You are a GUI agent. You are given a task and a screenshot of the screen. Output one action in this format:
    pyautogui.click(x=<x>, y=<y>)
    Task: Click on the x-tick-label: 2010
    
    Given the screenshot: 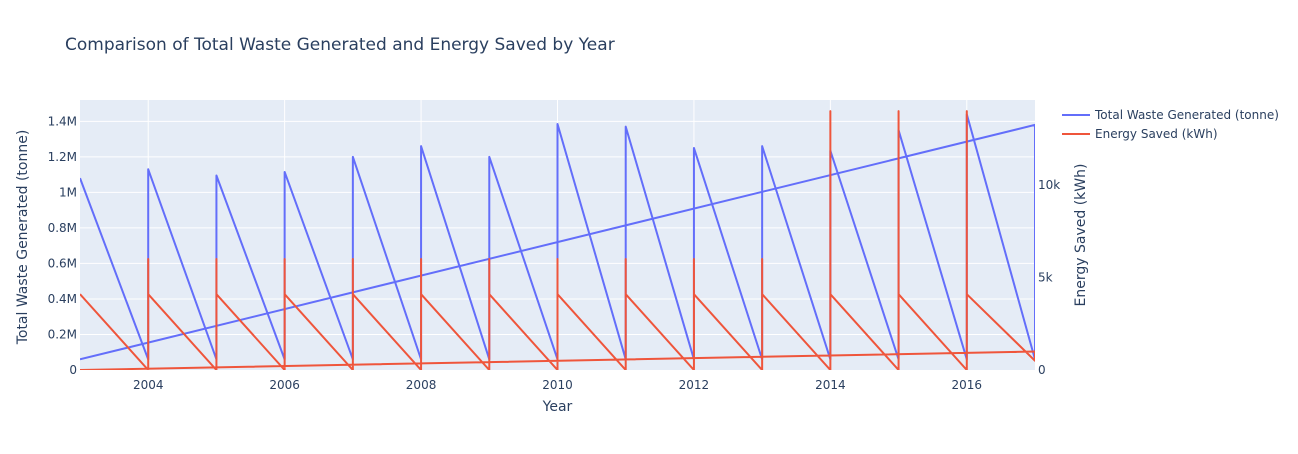 What is the action you would take?
    pyautogui.click(x=557, y=385)
    